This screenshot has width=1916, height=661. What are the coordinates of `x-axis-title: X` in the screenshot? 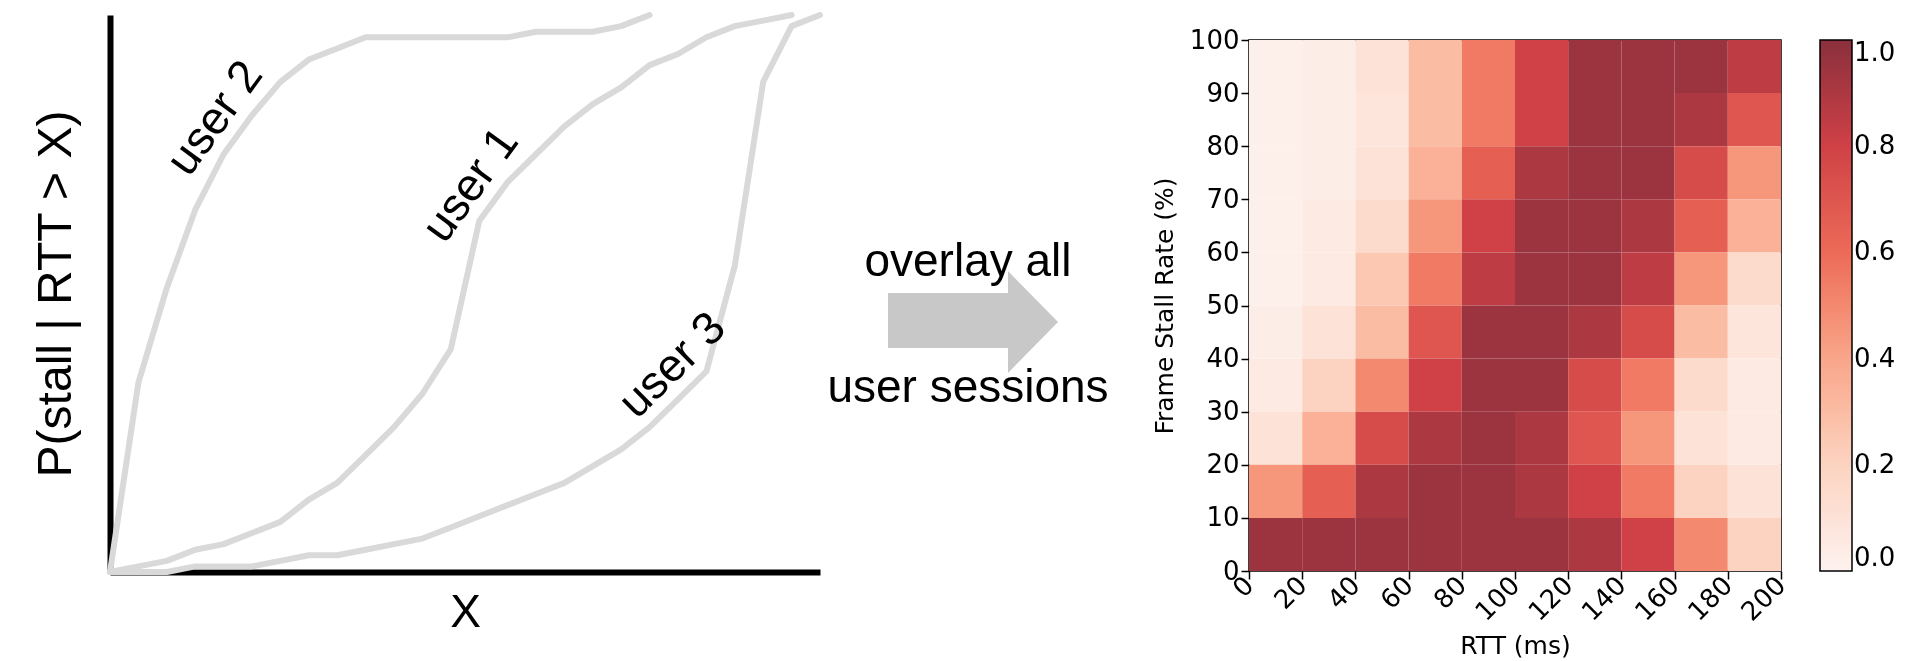 It's located at (465, 610).